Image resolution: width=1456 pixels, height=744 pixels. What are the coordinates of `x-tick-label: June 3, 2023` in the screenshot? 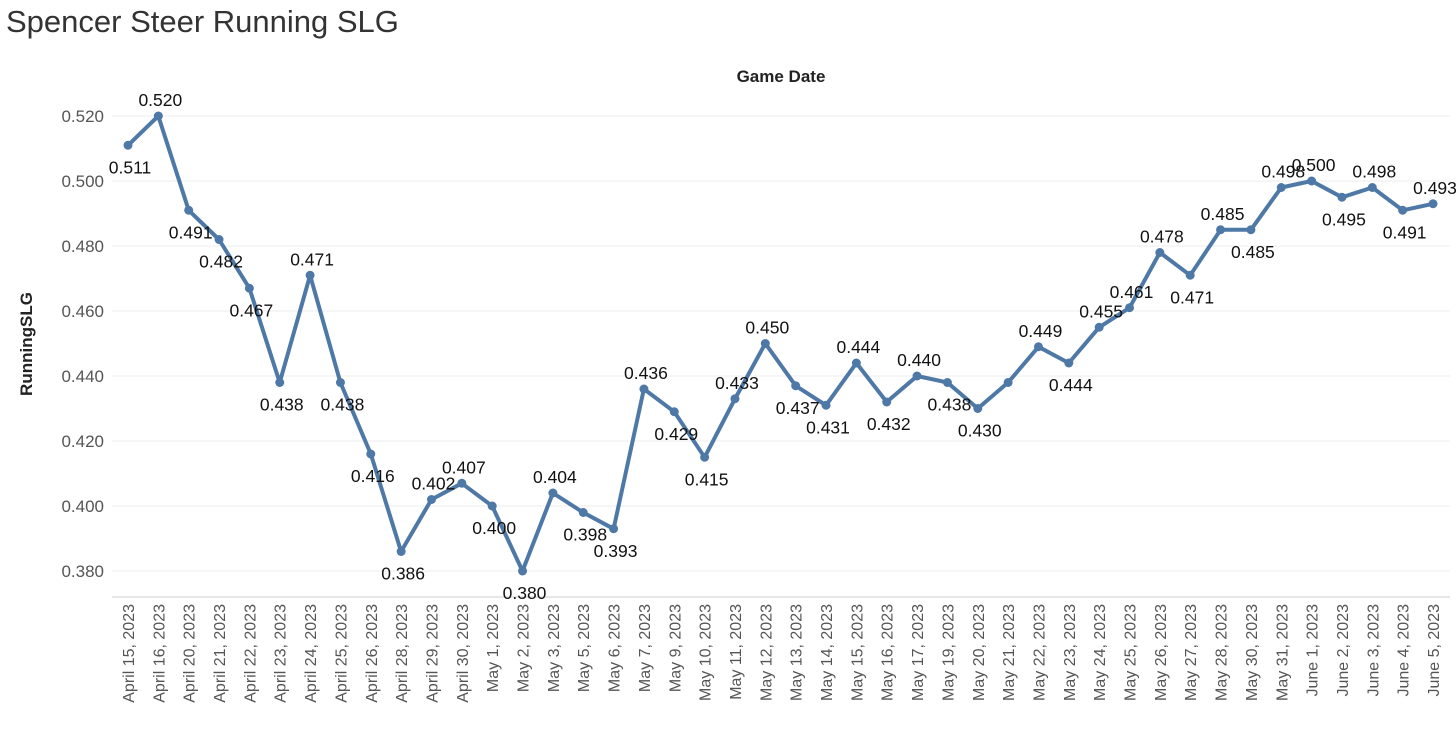 It's located at (1373, 650).